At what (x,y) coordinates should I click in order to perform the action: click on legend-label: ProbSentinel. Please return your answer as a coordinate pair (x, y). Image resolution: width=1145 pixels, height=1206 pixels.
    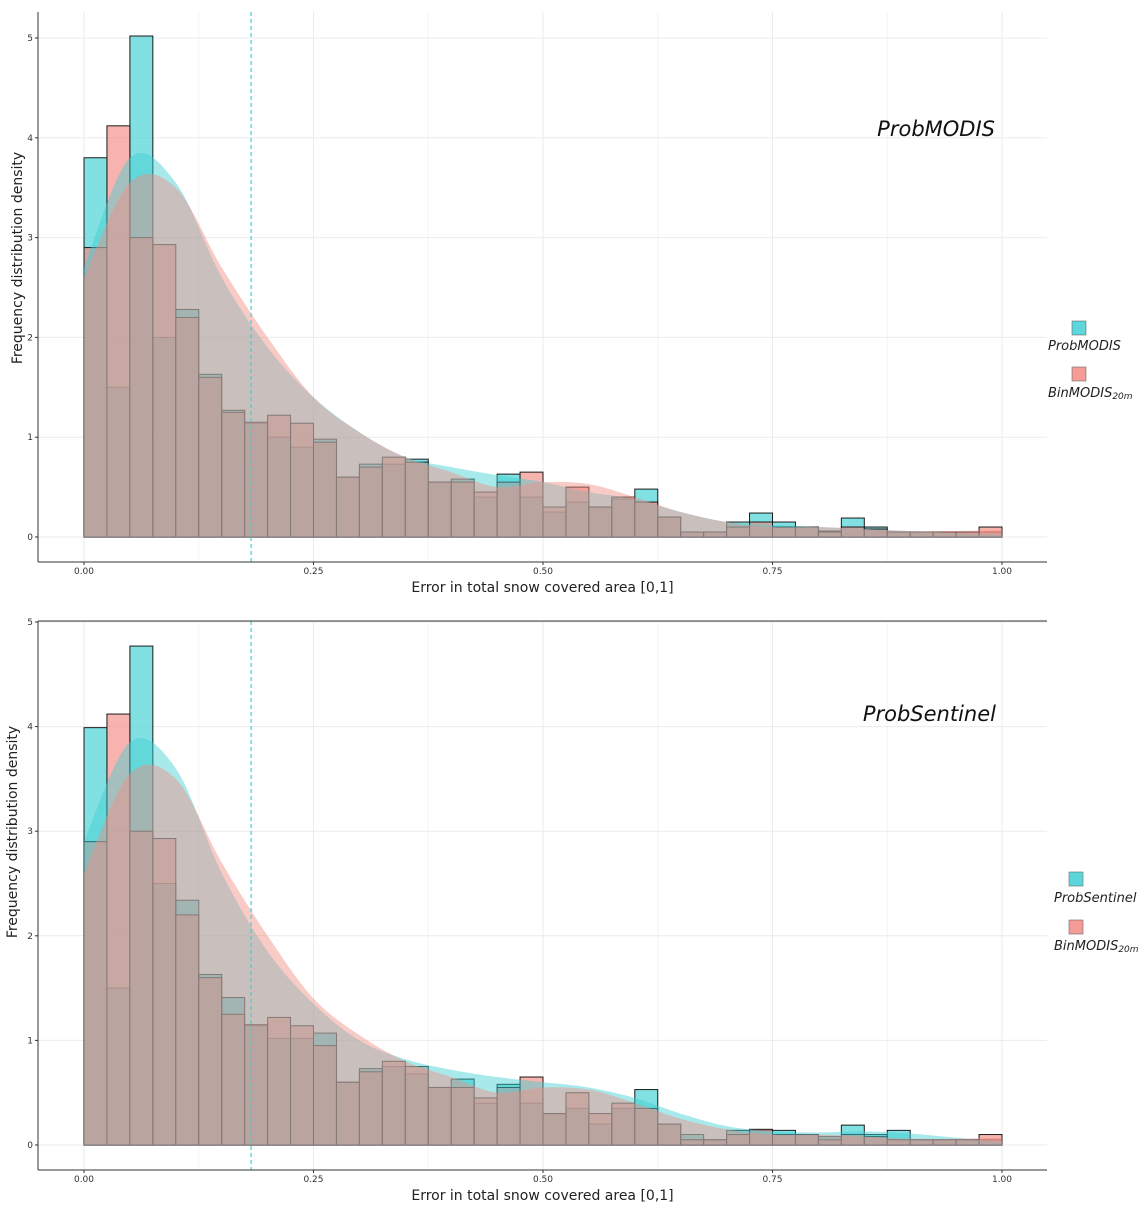
    Looking at the image, I should click on (1095, 898).